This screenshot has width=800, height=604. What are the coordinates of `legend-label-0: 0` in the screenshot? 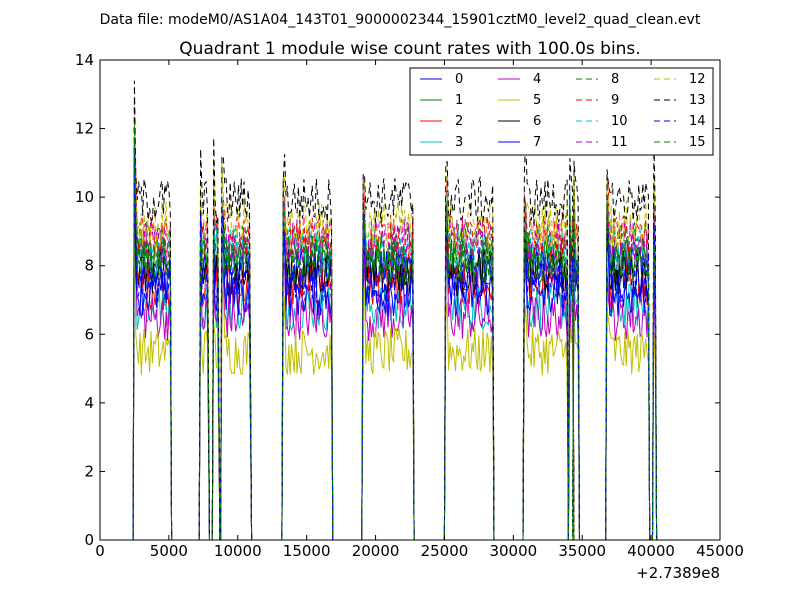 It's located at (459, 79).